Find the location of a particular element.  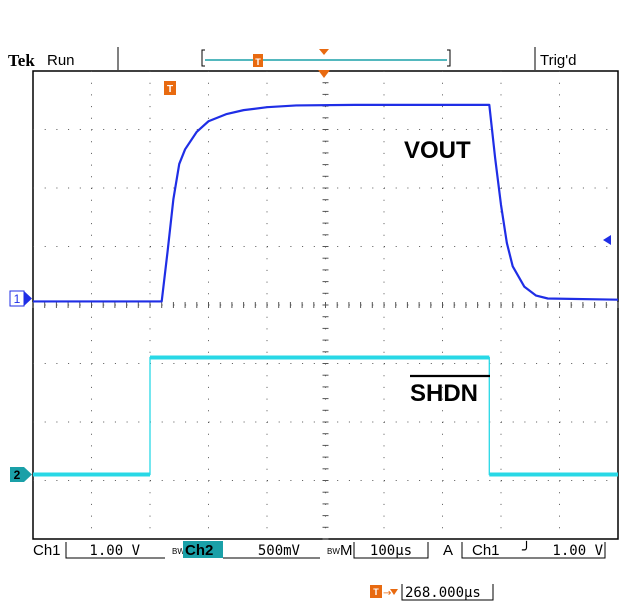

trigger-position-value: 268.000µs is located at coordinates (443, 593).